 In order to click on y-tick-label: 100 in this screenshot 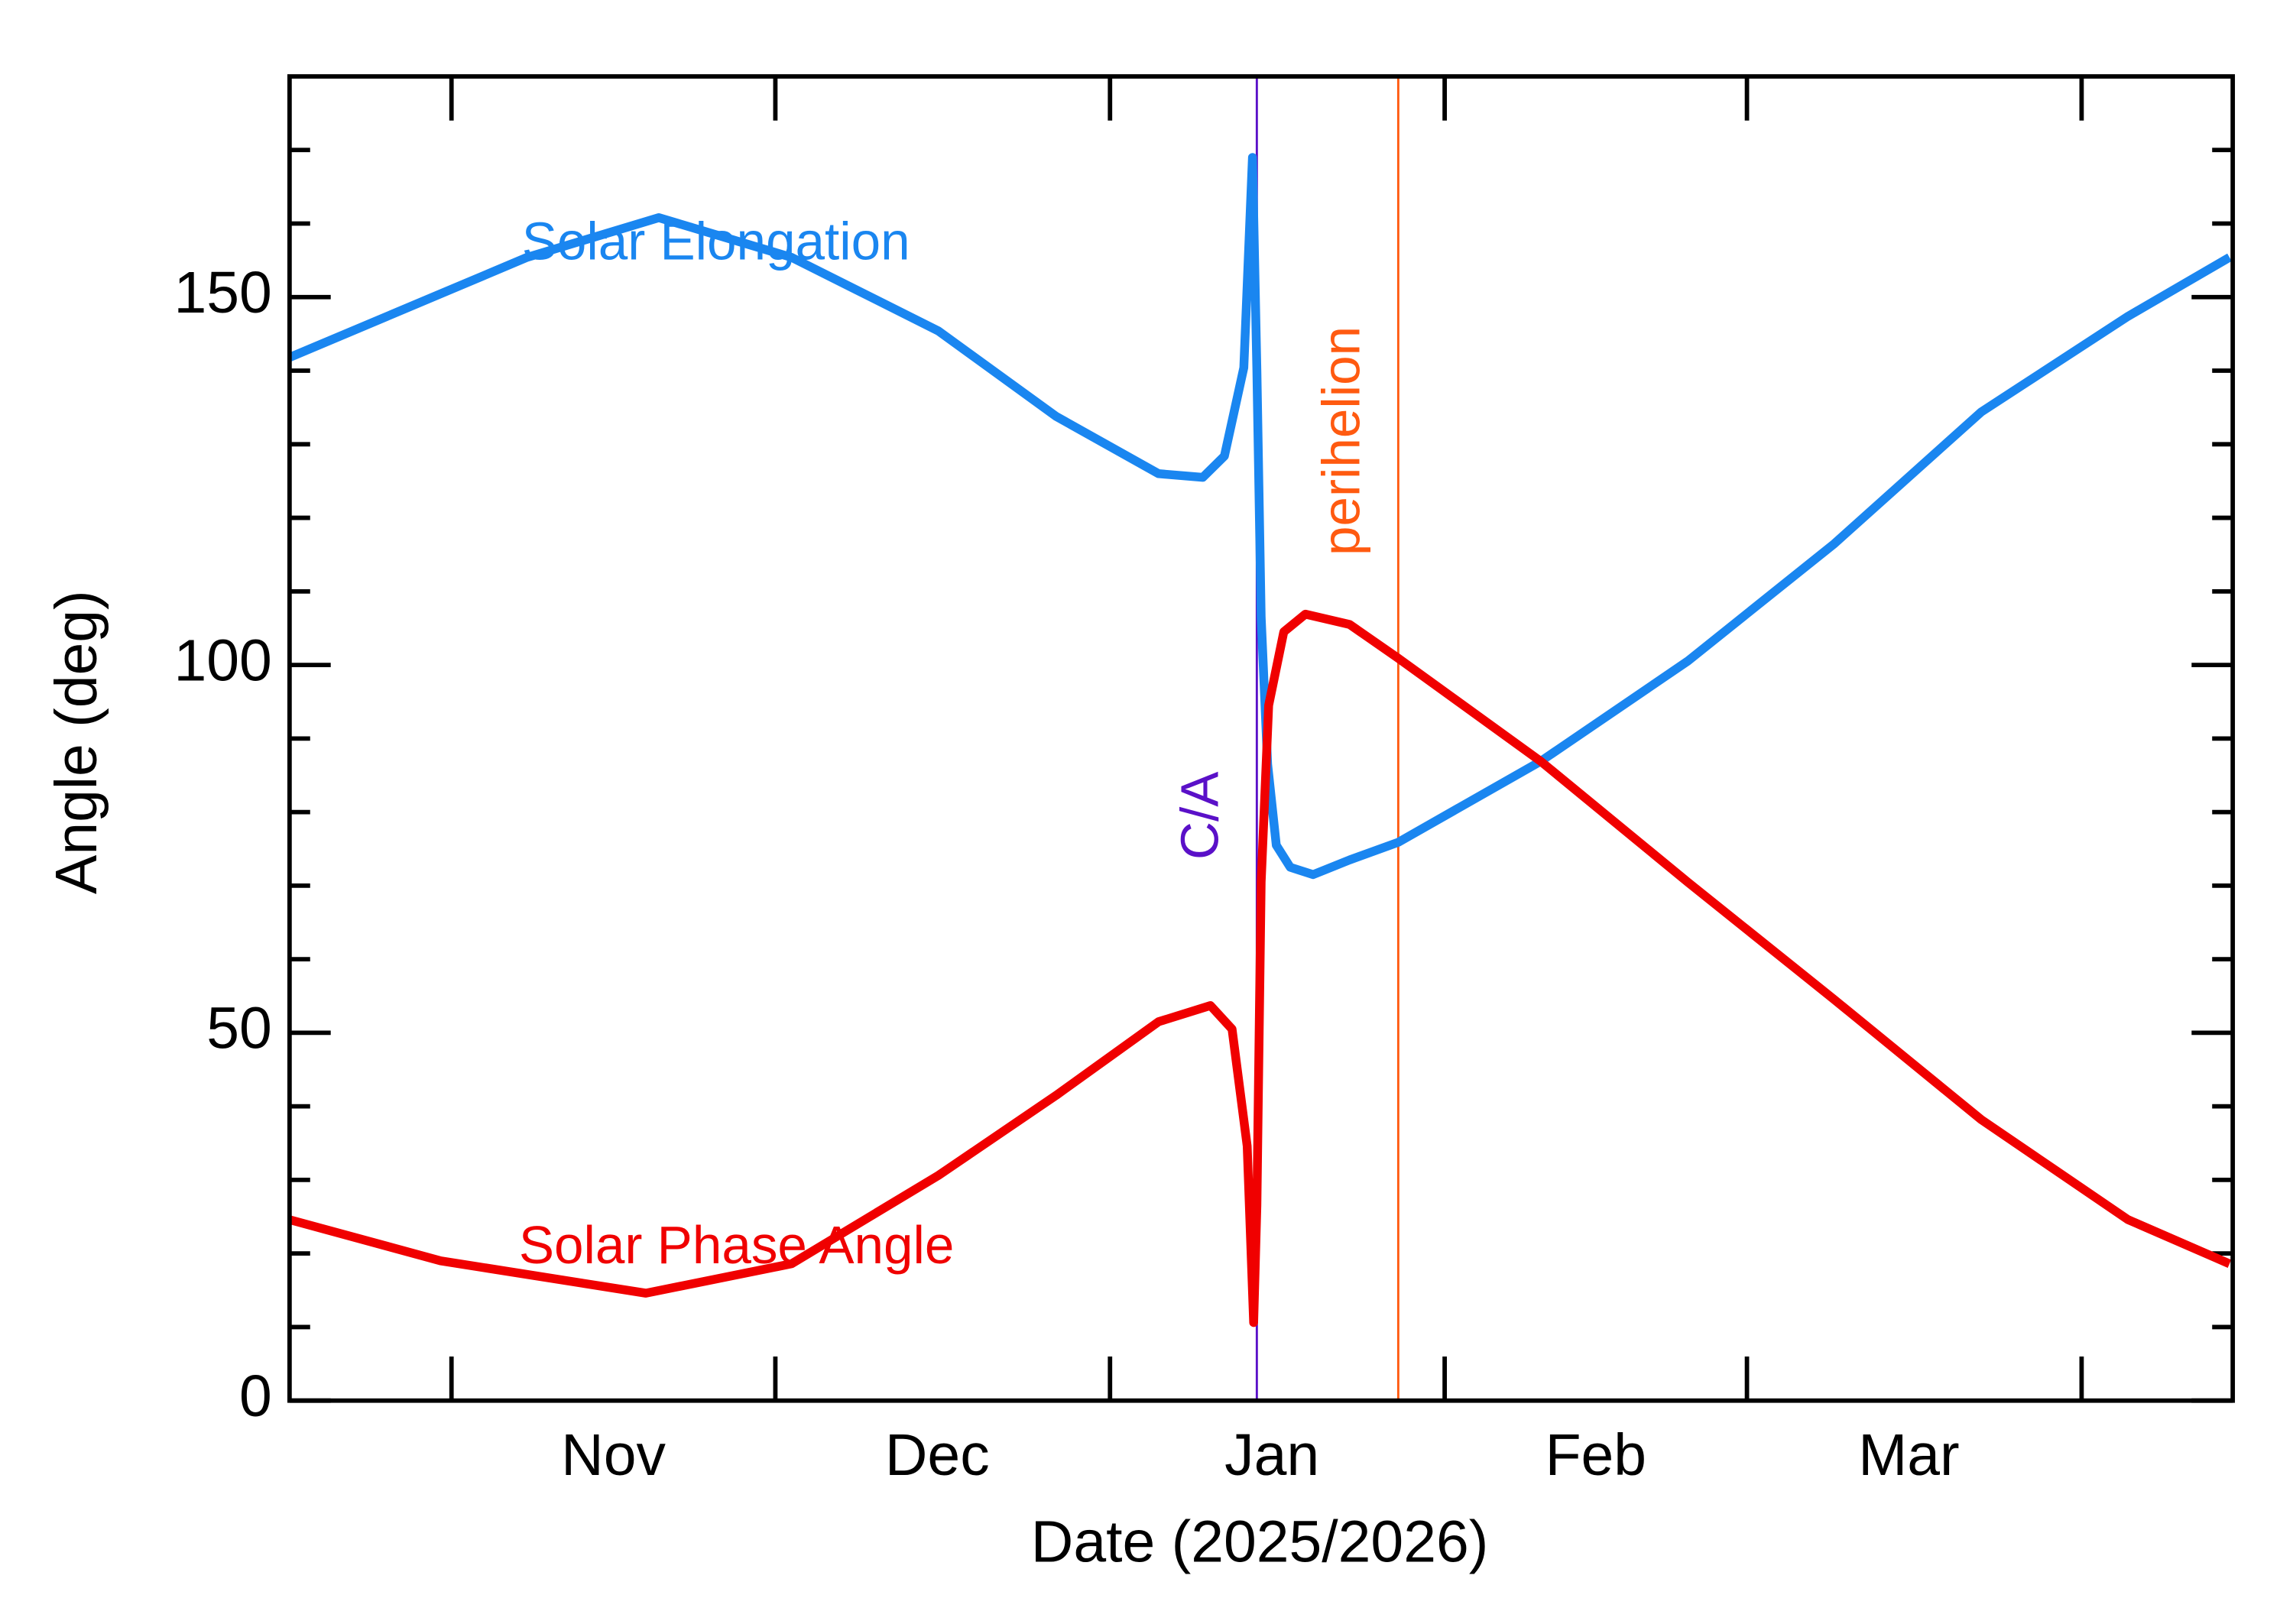, I will do `click(222, 660)`.